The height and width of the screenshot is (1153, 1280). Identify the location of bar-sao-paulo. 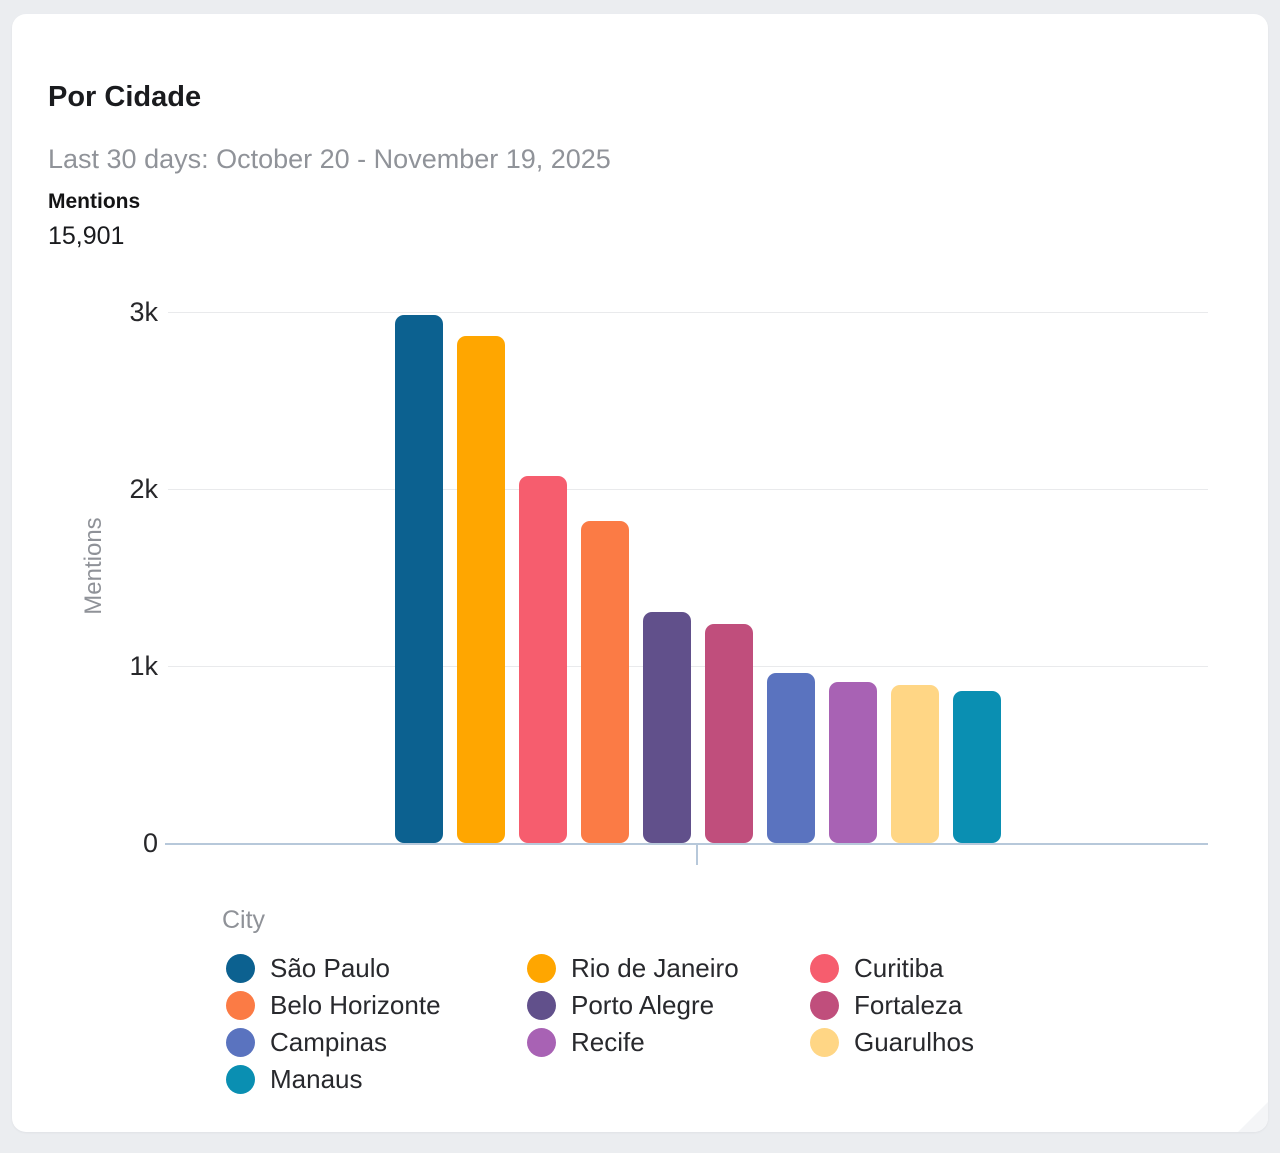
(419, 579).